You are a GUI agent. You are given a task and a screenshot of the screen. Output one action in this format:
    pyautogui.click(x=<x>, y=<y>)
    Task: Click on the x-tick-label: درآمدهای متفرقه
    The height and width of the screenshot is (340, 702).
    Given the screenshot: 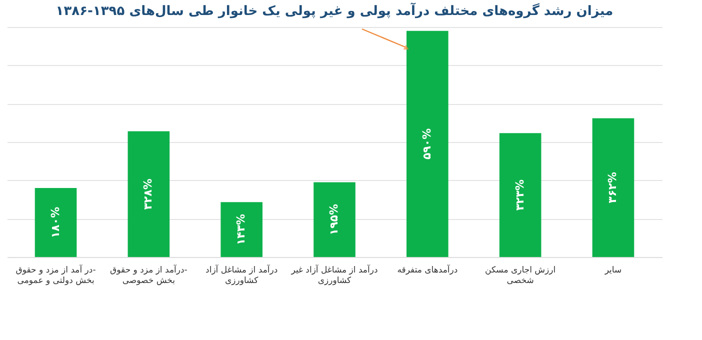 What is the action you would take?
    pyautogui.click(x=427, y=270)
    